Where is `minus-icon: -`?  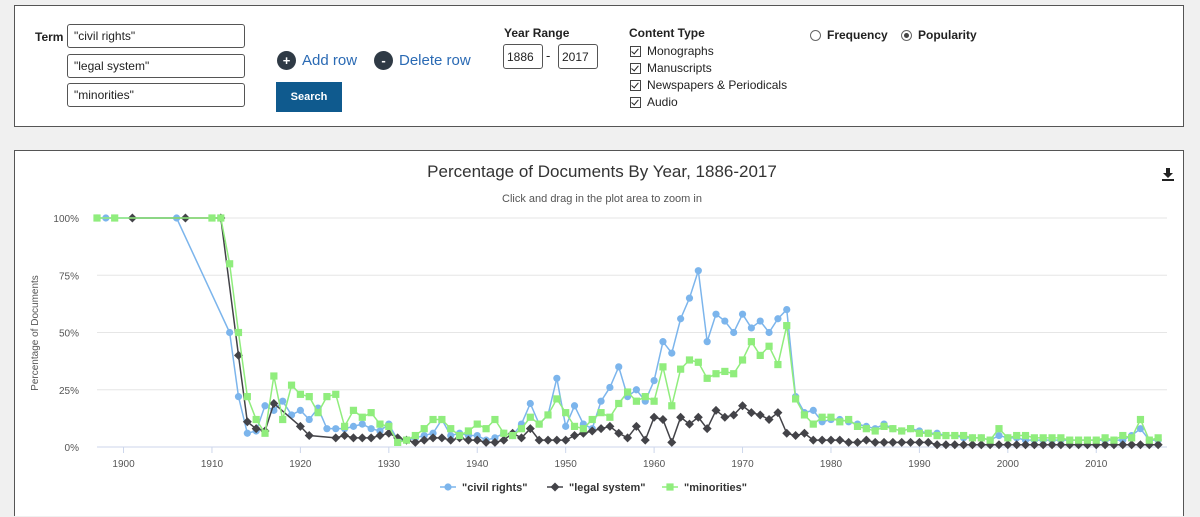
minus-icon: - is located at coordinates (383, 60).